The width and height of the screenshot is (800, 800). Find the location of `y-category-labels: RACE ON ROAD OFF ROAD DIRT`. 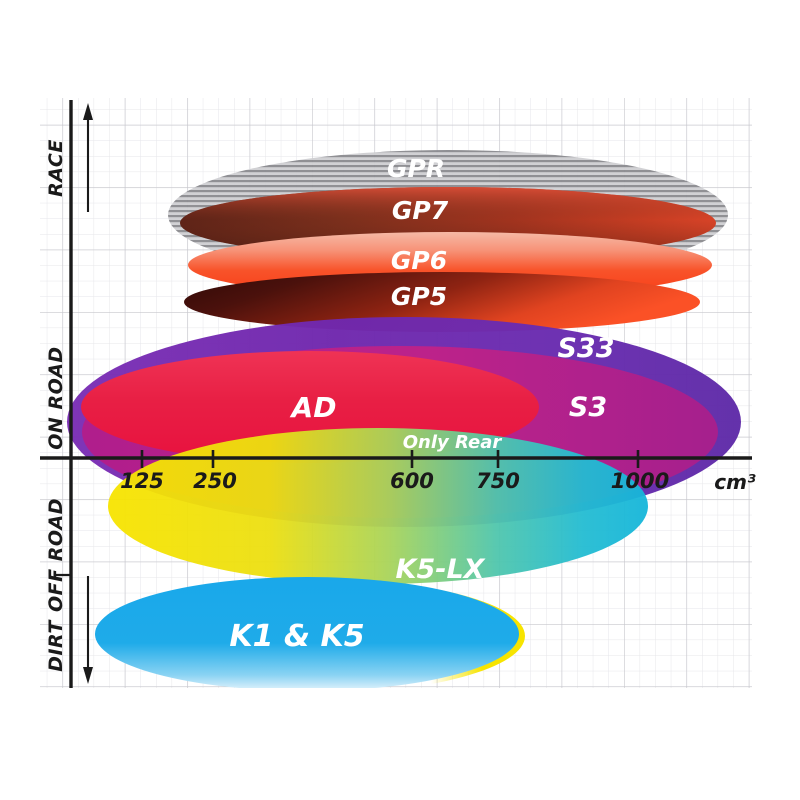

y-category-labels: RACE ON ROAD OFF ROAD DIRT is located at coordinates (56, 405).